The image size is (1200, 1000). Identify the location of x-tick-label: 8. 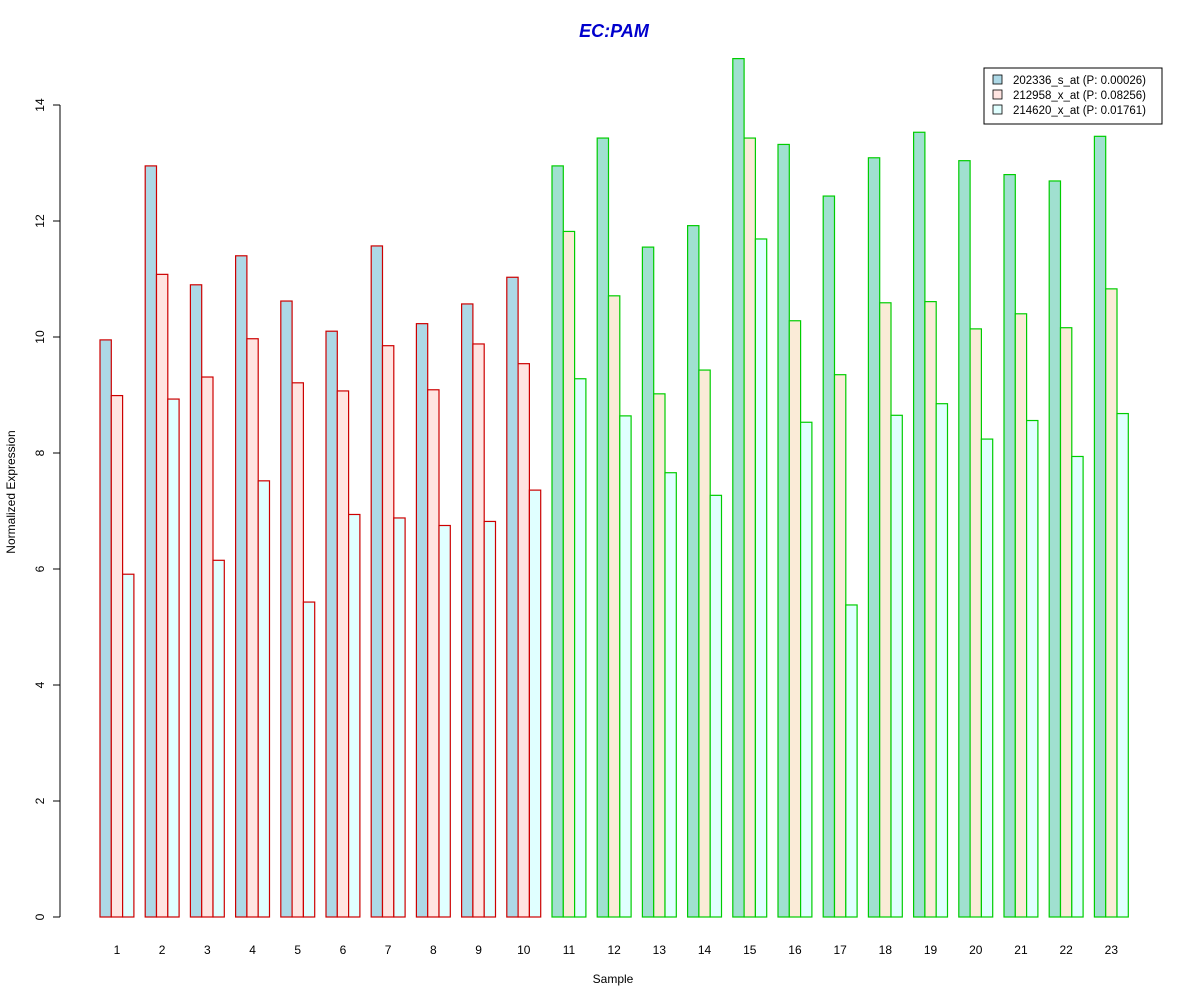
(433, 950).